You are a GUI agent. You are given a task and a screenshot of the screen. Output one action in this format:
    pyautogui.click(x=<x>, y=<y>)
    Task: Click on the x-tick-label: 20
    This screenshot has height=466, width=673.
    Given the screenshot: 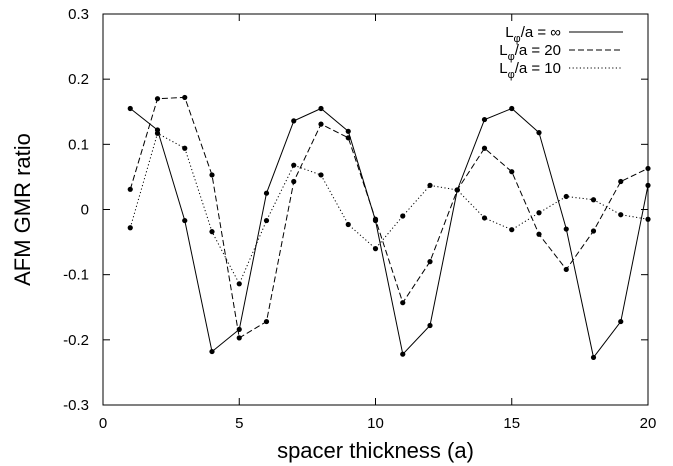 What is the action you would take?
    pyautogui.click(x=648, y=423)
    